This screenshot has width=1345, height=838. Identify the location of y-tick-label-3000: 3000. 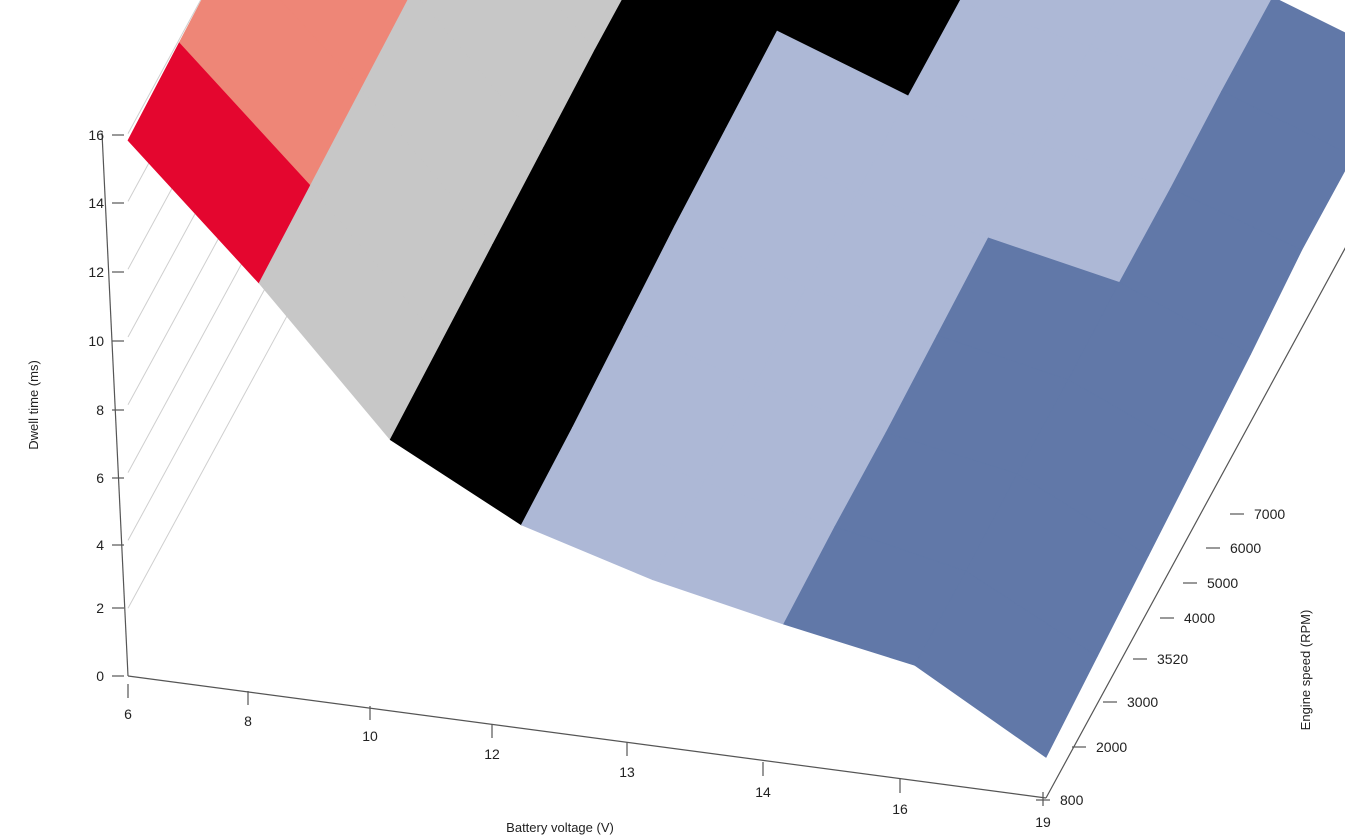
(1142, 702).